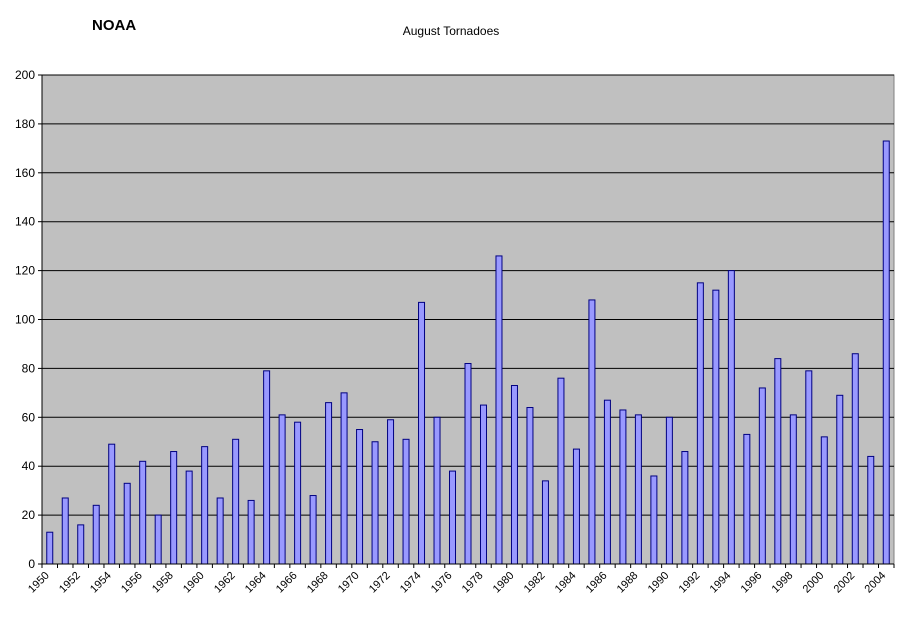 This screenshot has height=618, width=898. Describe the element at coordinates (778, 461) in the screenshot. I see `bar-1997` at that location.